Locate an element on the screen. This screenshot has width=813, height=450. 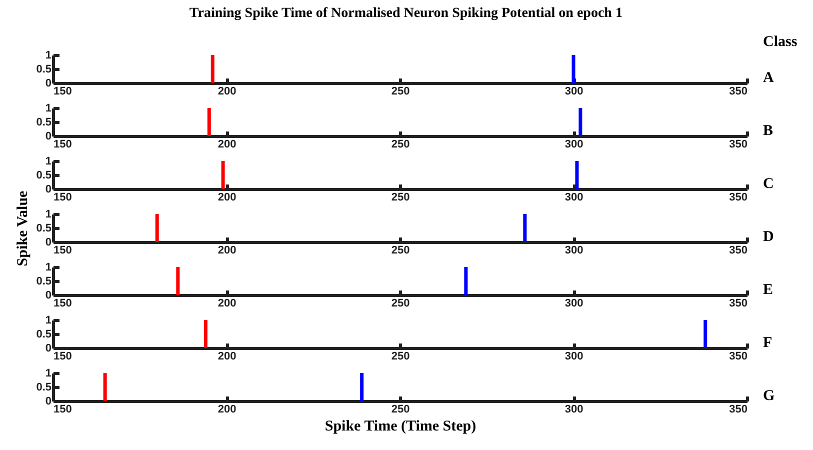
text: Class is located at coordinates (780, 42).